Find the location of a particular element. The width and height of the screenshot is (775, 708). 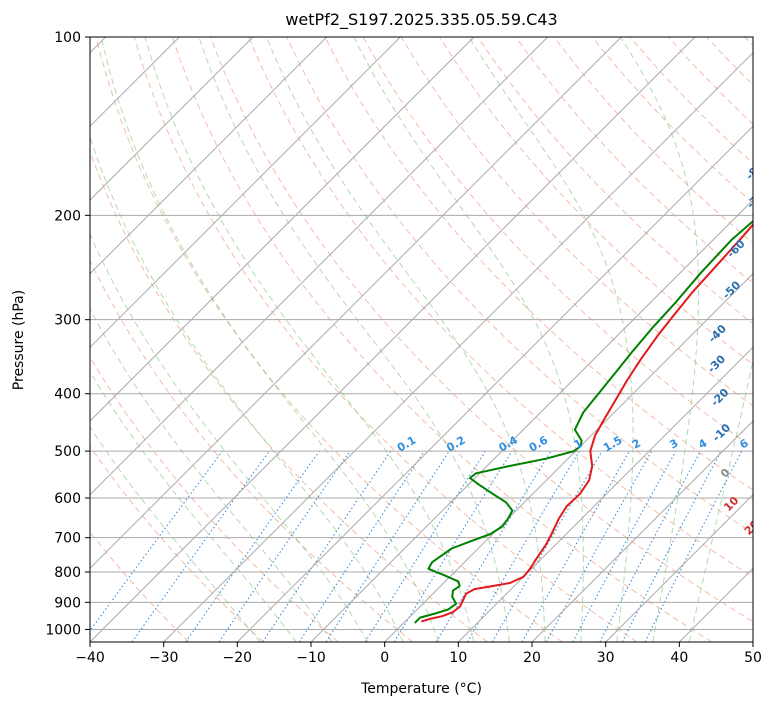

y-tick-label: 700 is located at coordinates (67, 539).